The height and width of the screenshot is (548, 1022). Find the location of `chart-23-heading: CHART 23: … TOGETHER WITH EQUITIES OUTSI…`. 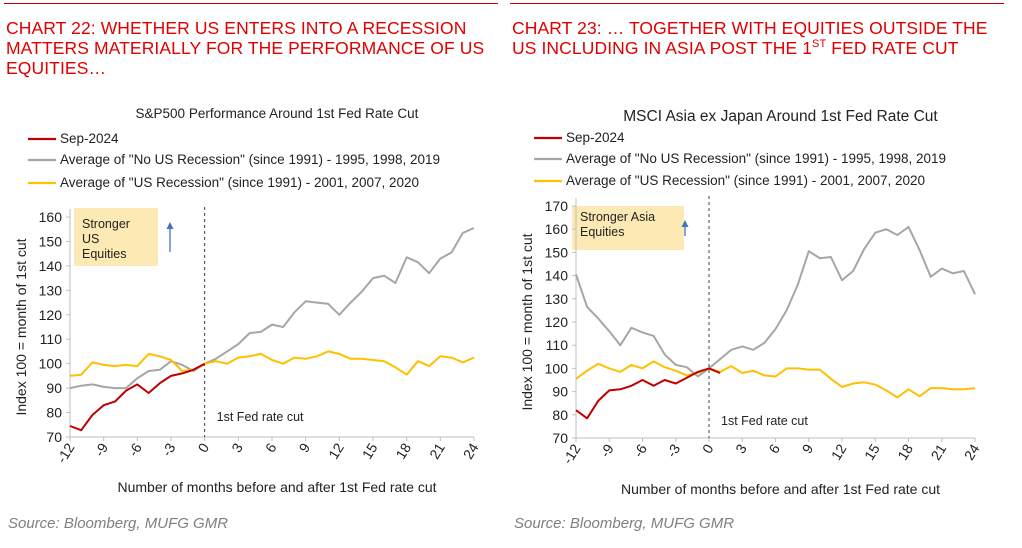

chart-23-heading: CHART 23: … TOGETHER WITH EQUITIES OUTSI… is located at coordinates (758, 38).